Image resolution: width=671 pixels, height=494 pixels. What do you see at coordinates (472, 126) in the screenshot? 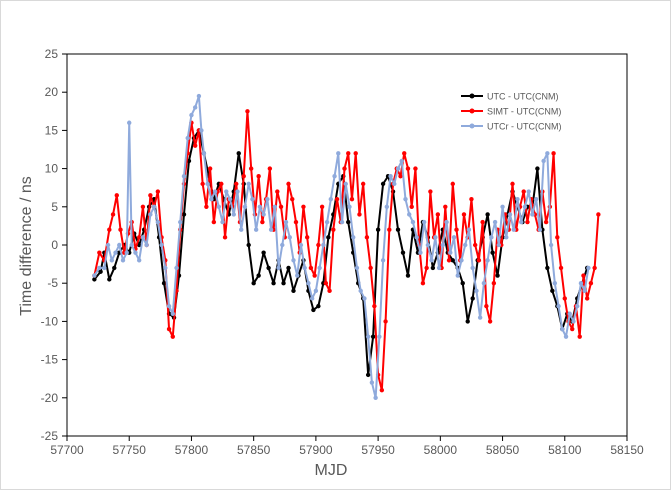
I see `legend-swatch-marker` at bounding box center [472, 126].